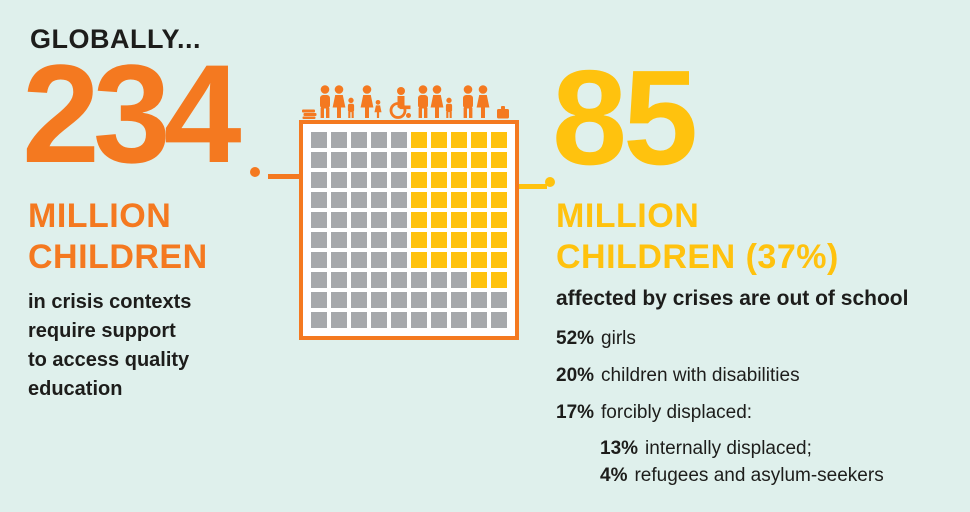  What do you see at coordinates (720, 339) in the screenshot?
I see `breakdown-item: 52% girls` at bounding box center [720, 339].